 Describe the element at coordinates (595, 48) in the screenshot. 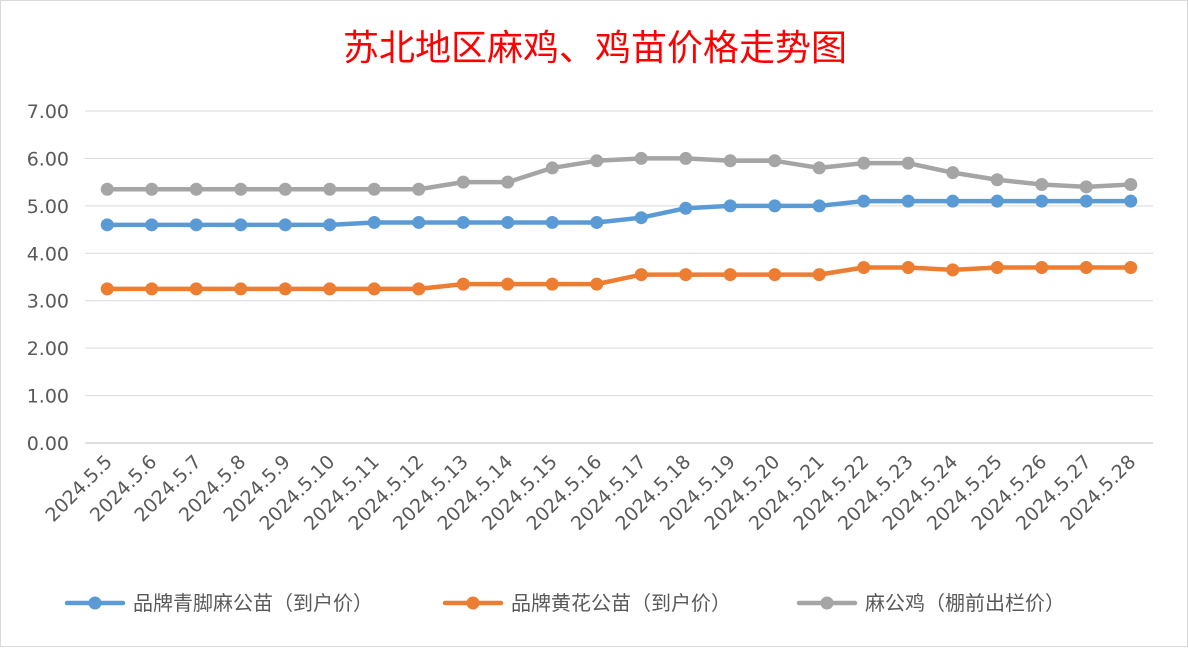

I see `chart-title: 苏北地区麻鸡、鸡苗价格走势图` at that location.